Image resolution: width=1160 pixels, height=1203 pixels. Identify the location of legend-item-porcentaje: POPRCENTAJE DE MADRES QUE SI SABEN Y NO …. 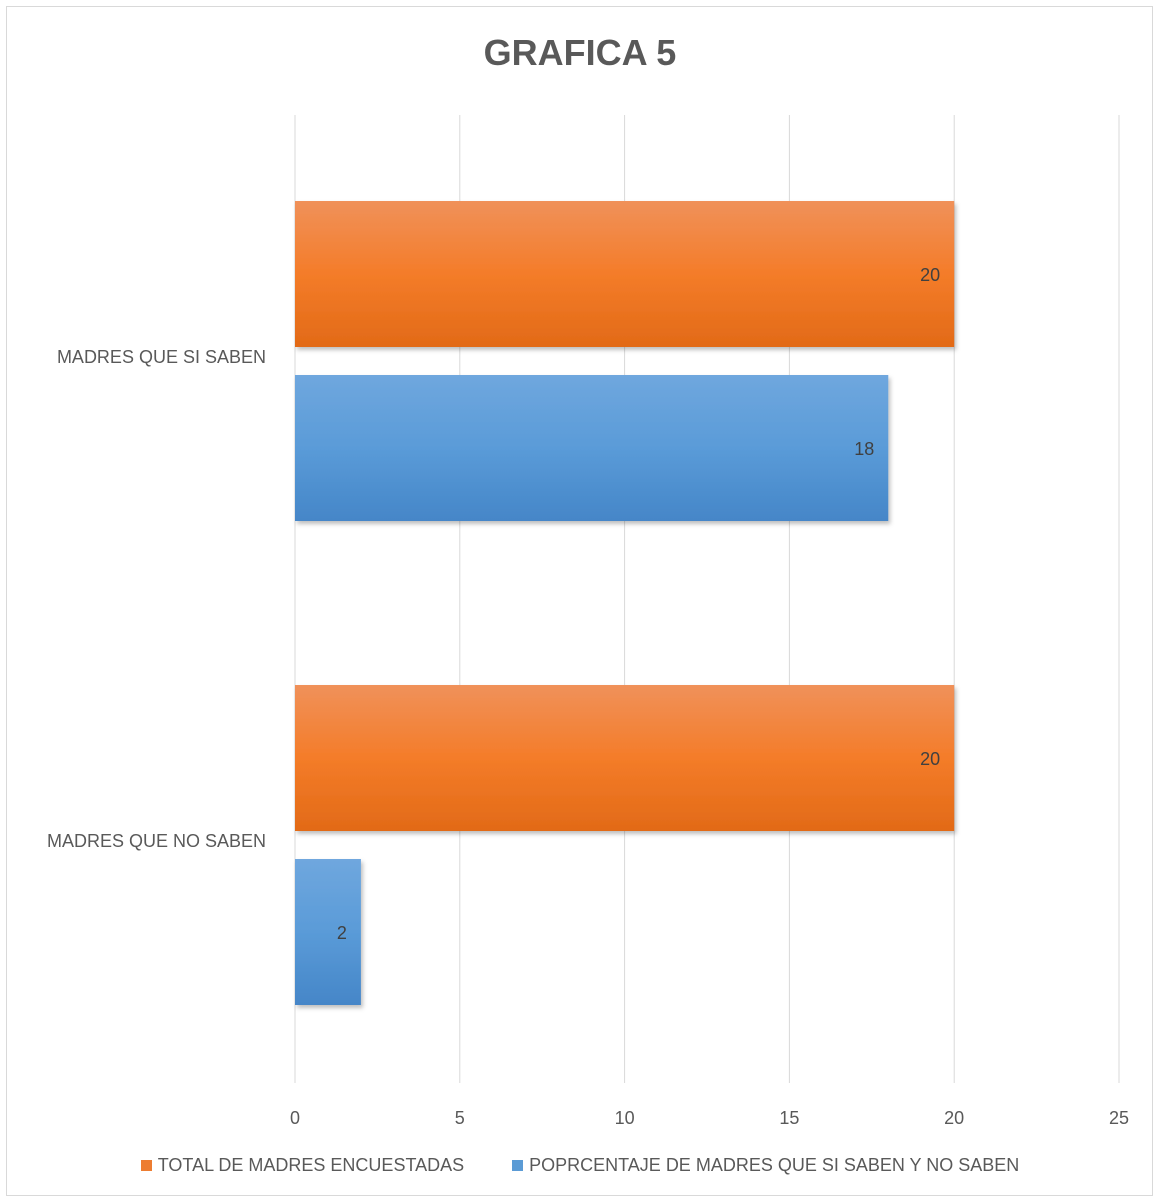
(765, 1165).